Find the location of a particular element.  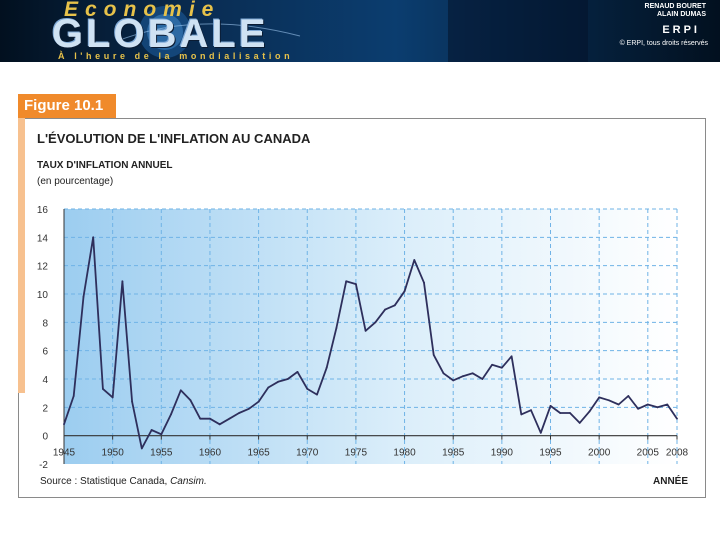

x-tick-label: 1945 is located at coordinates (64, 453).